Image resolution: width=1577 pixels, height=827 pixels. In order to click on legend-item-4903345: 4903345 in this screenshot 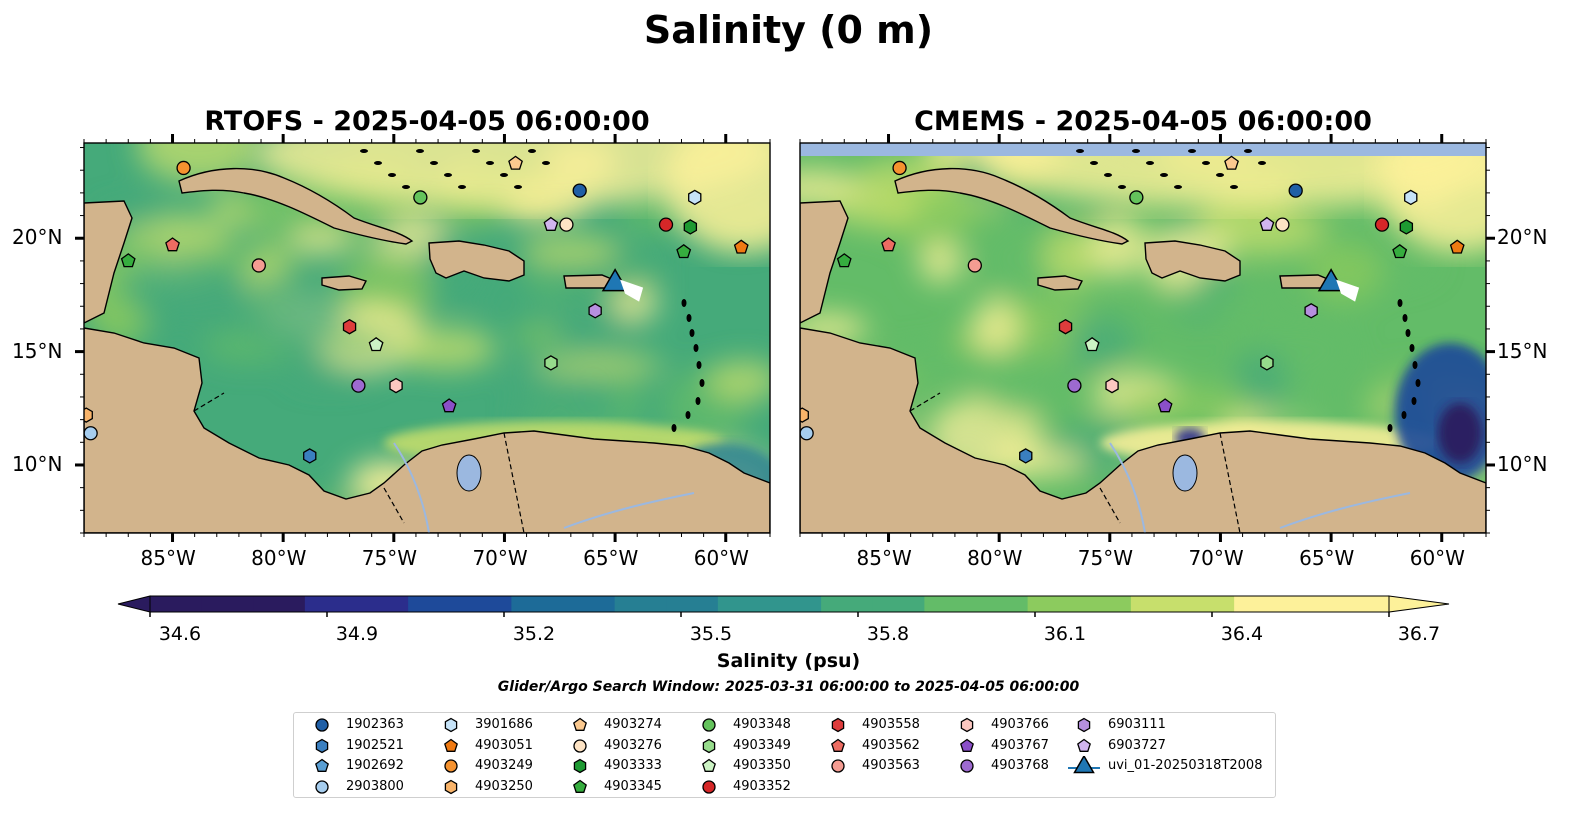, I will do `click(622, 787)`.